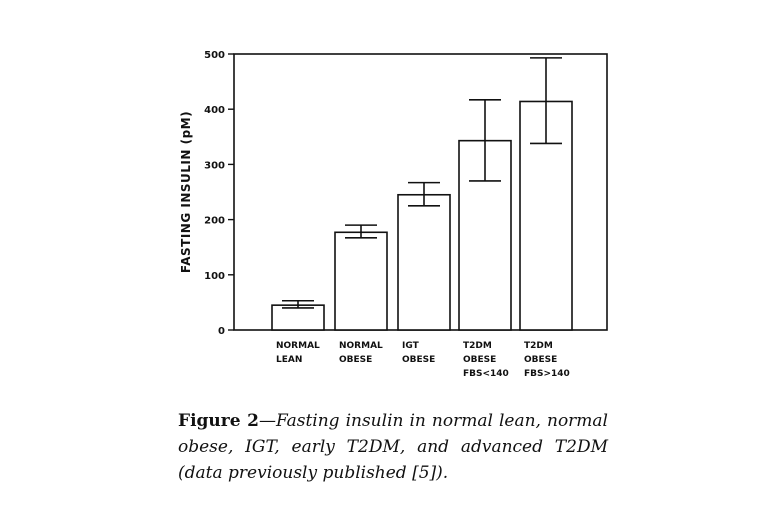 Image resolution: width=768 pixels, height=522 pixels. Describe the element at coordinates (289, 360) in the screenshot. I see `x-tick-label: LEAN` at that location.